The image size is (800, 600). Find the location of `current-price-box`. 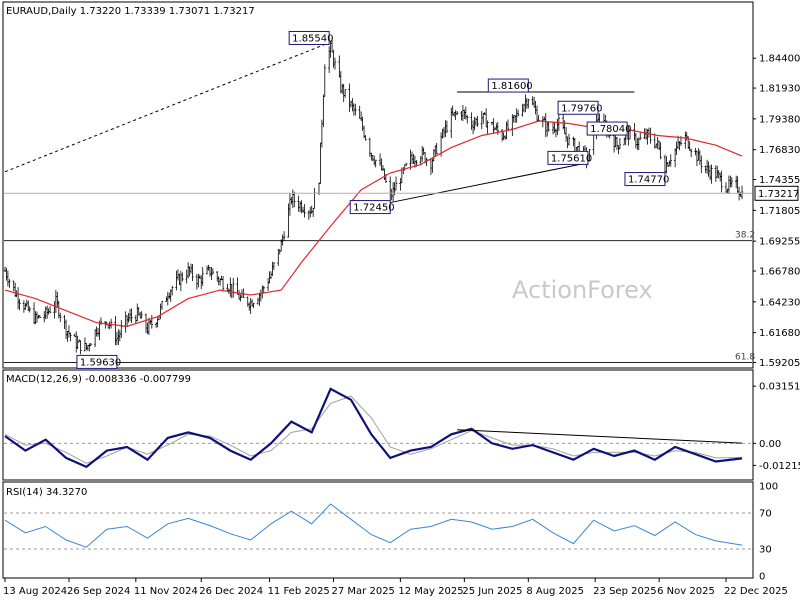

current-price-box is located at coordinates (776, 193).